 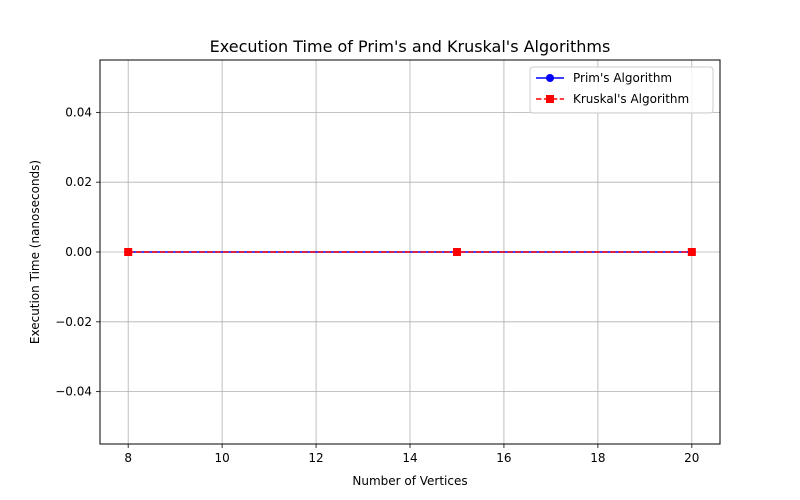 I want to click on x-tick-label: 10, so click(x=221, y=458).